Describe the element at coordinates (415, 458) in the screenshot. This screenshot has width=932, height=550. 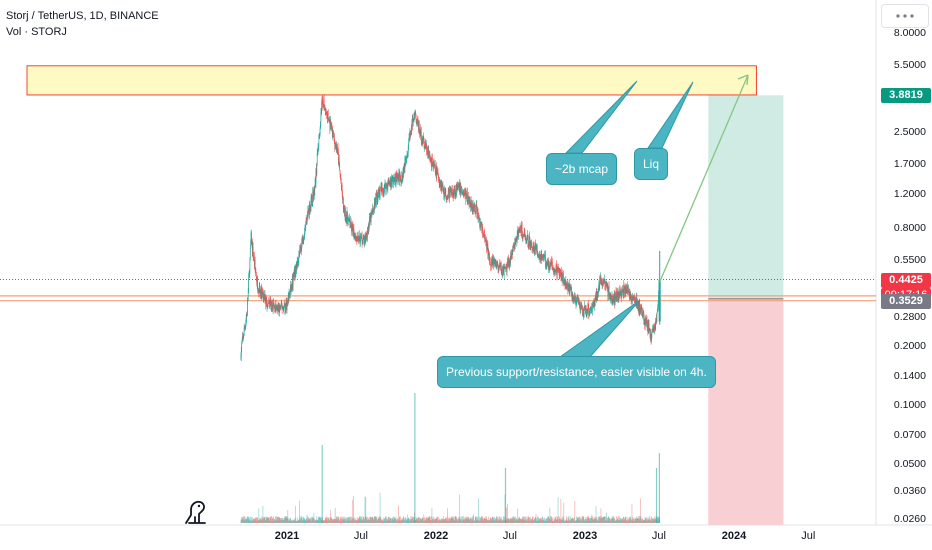
I see `volume-spike` at that location.